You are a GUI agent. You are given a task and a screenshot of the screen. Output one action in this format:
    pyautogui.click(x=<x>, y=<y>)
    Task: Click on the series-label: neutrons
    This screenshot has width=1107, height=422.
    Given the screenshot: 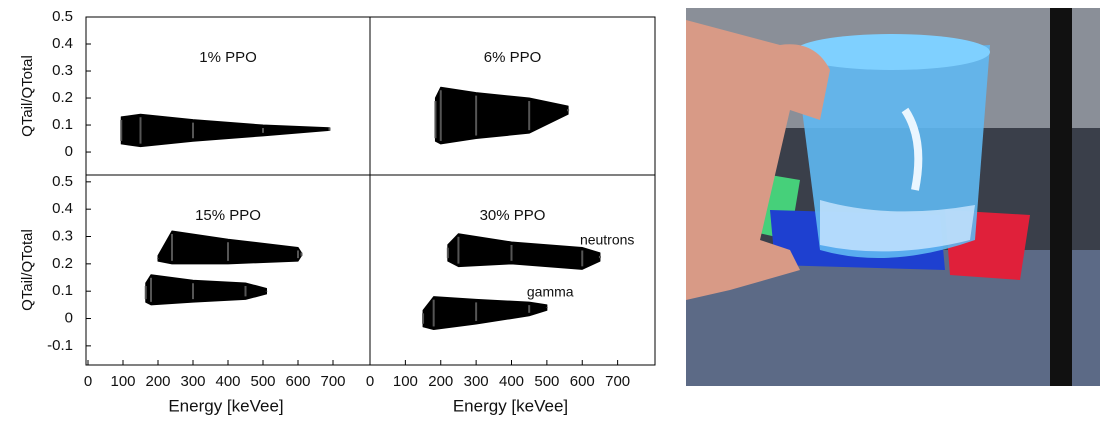 What is the action you would take?
    pyautogui.click(x=607, y=240)
    